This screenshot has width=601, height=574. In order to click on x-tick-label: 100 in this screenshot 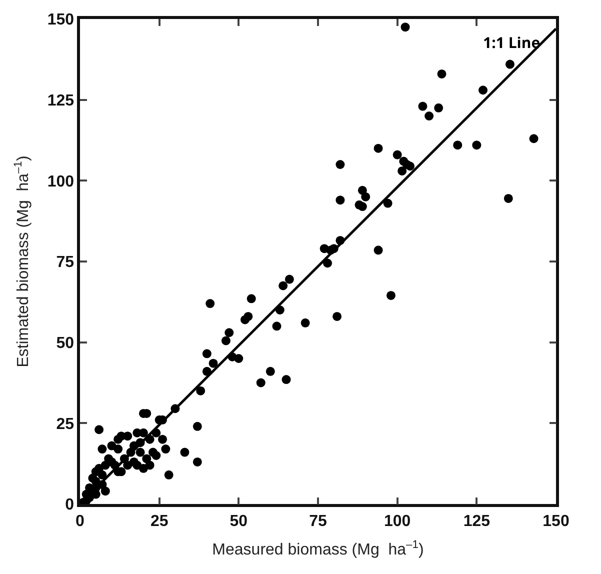, I will do `click(397, 521)`.